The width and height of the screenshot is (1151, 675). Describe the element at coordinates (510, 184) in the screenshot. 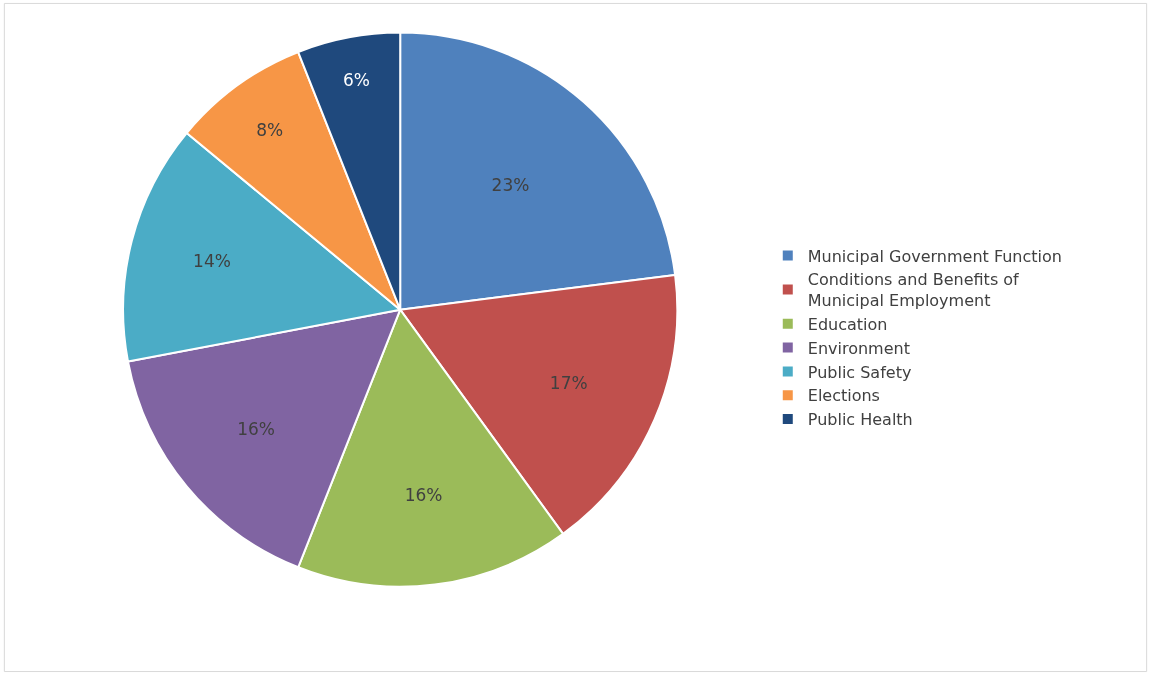

I see `data-label: 23%` at that location.